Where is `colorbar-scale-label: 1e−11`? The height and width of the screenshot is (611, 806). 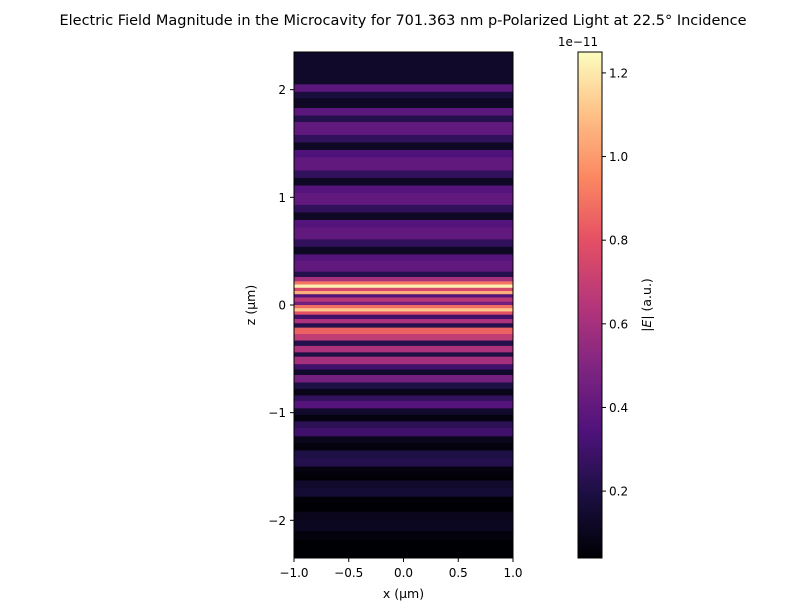
colorbar-scale-label: 1e−11 is located at coordinates (578, 42).